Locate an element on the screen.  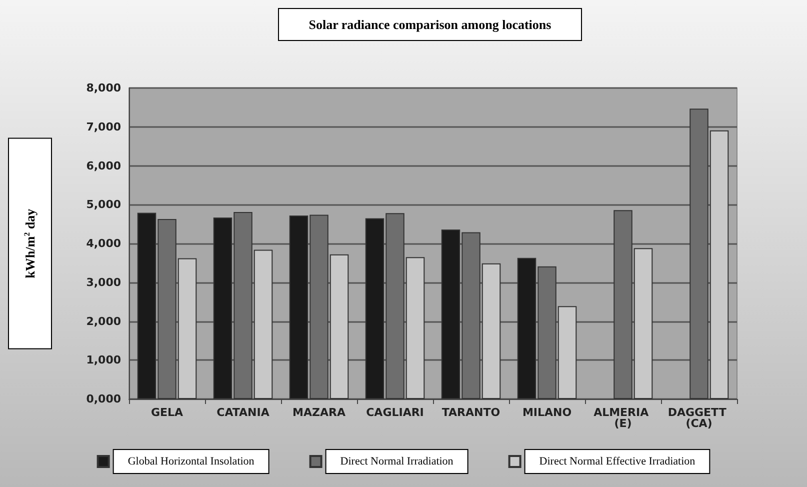
x-tick-label: MAZARA is located at coordinates (319, 412).